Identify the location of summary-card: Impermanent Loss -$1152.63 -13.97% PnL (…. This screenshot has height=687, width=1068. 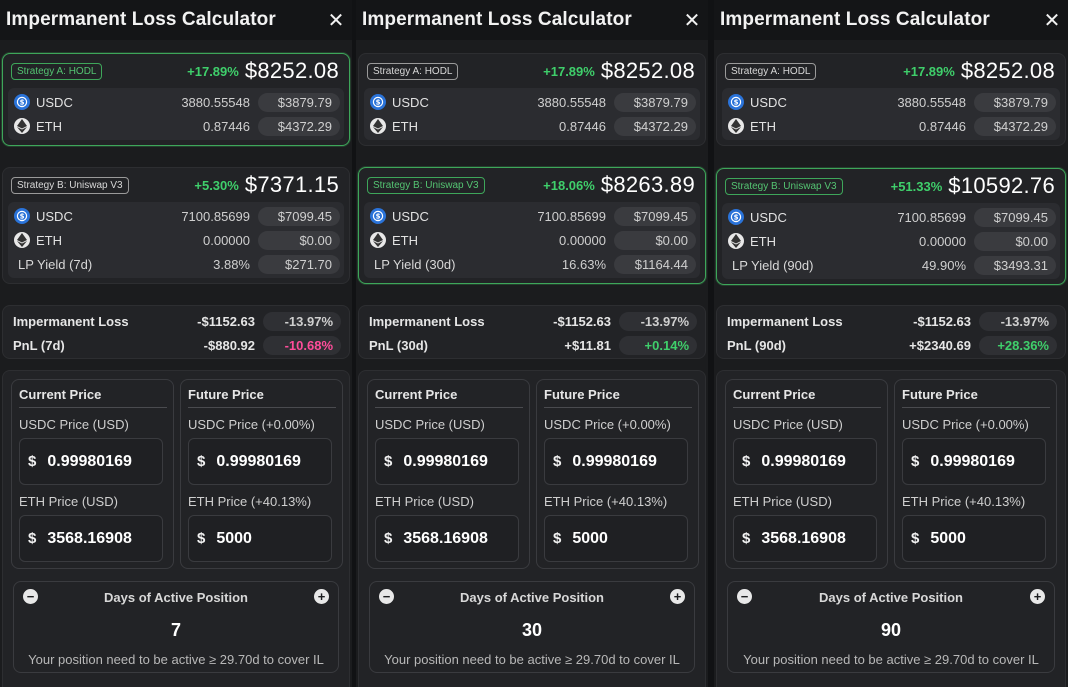
(176, 332).